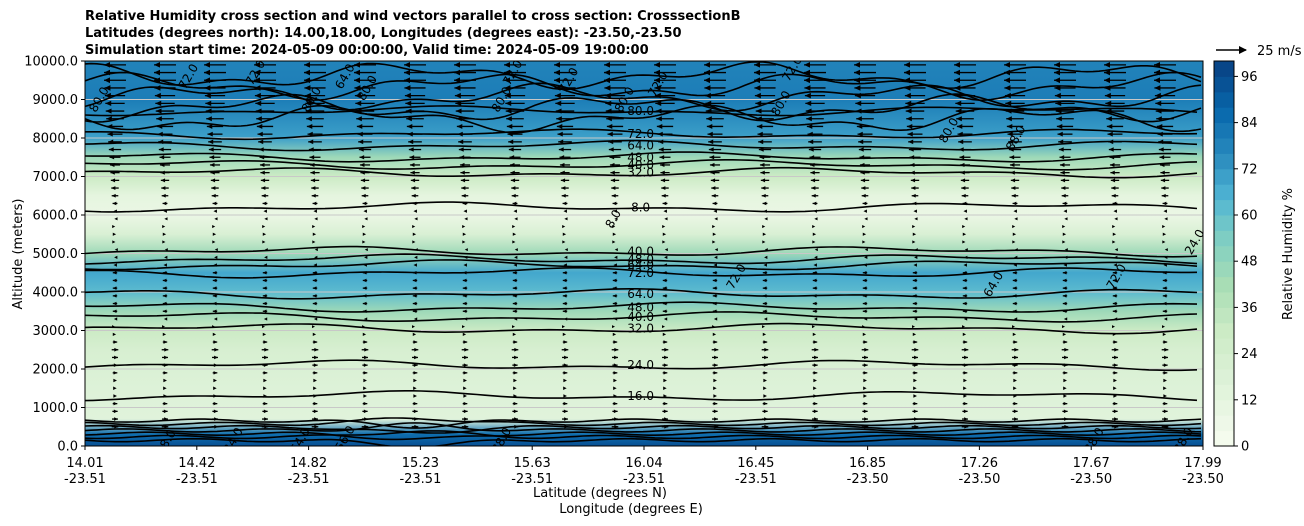  Describe the element at coordinates (643, 423) in the screenshot. I see `contour-line-boundary` at that location.